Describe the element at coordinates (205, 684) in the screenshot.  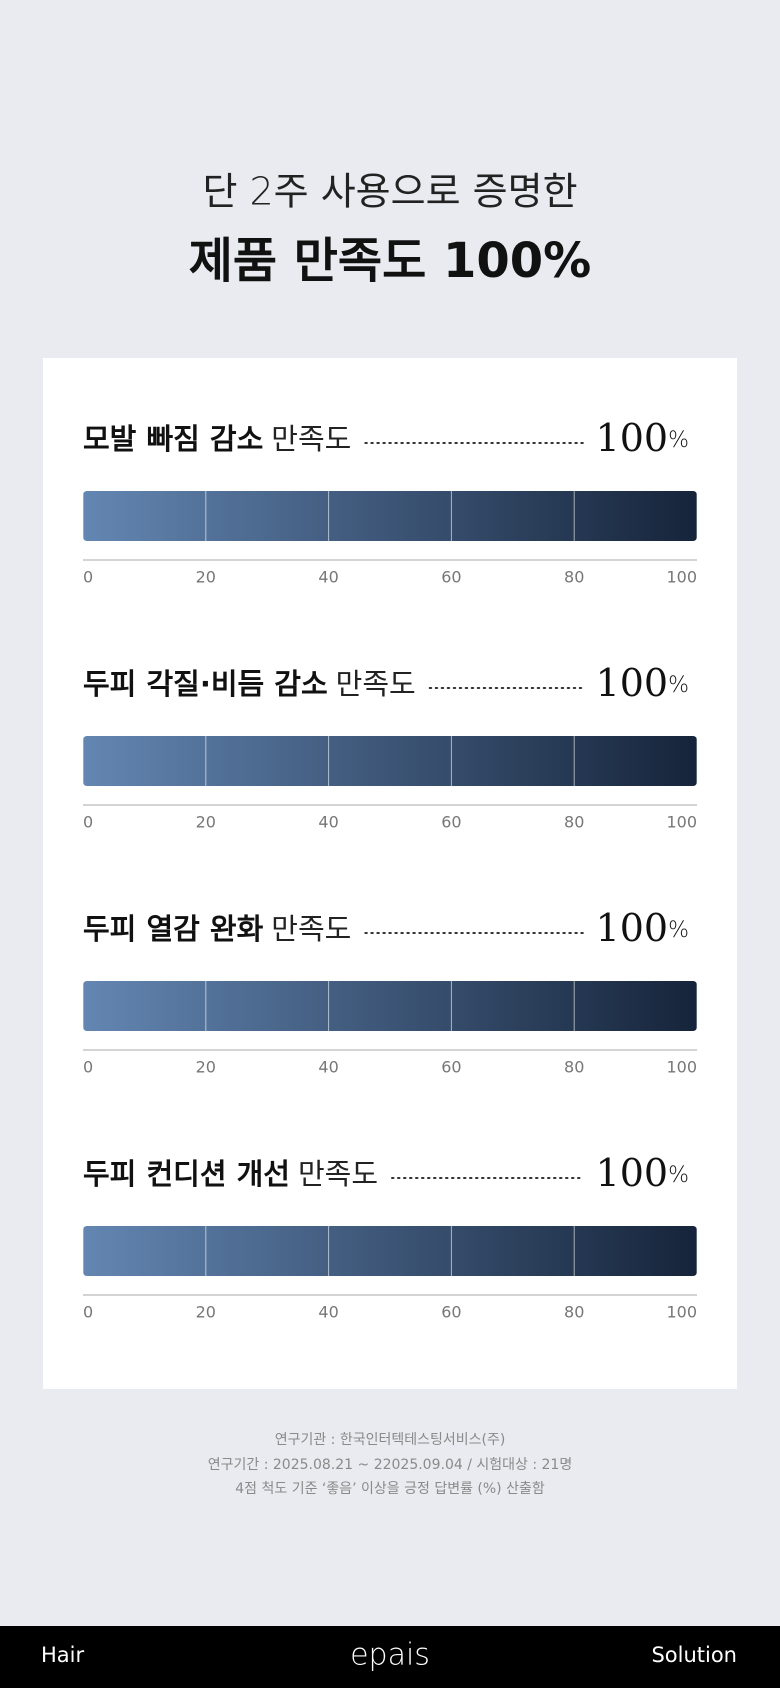
I see `chart-title: 두피 각질·비듬 감소` at that location.